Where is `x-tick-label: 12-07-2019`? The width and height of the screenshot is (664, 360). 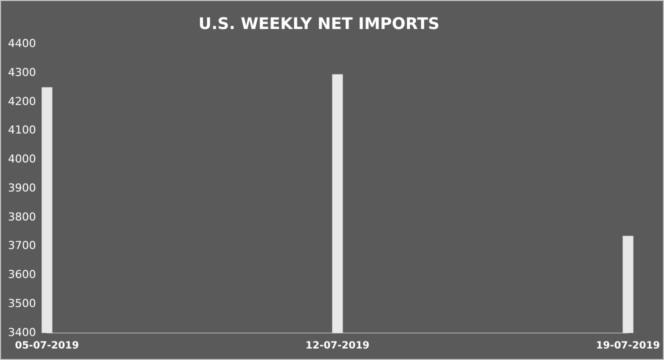 x-tick-label: 12-07-2019 is located at coordinates (338, 346).